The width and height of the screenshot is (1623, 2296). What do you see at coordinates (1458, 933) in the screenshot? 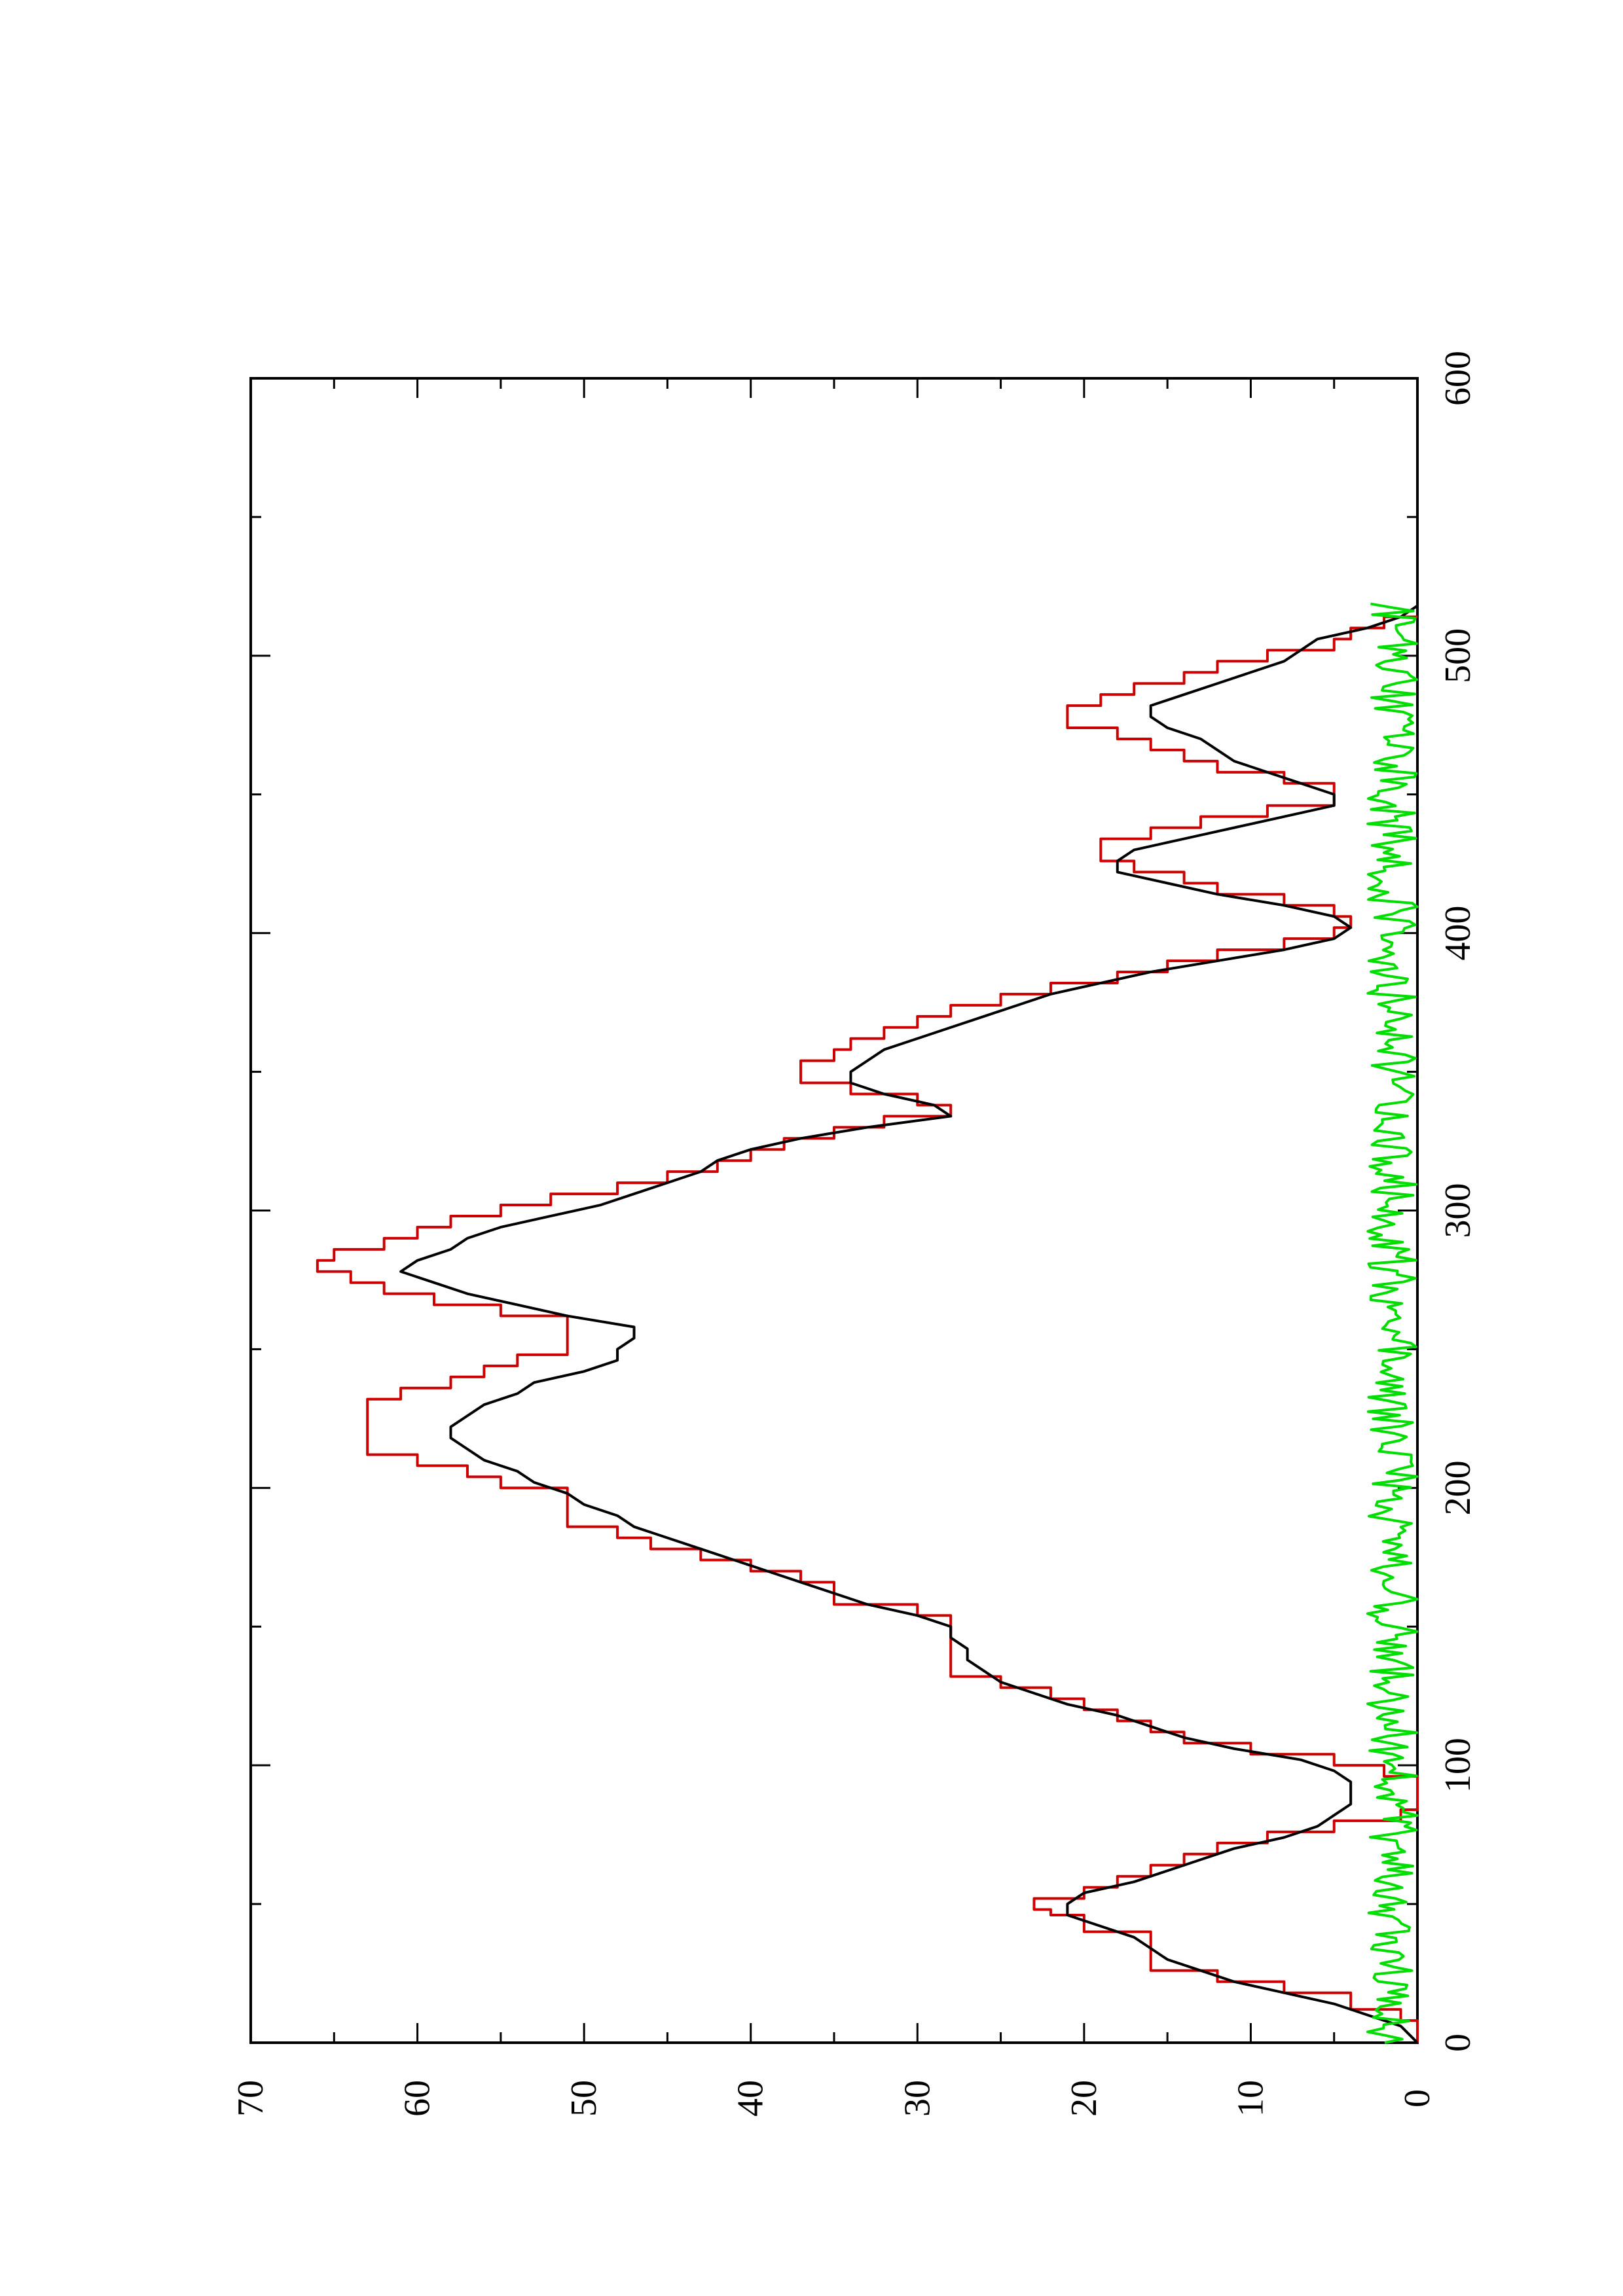
I see `x-tick-label: 400` at bounding box center [1458, 933].